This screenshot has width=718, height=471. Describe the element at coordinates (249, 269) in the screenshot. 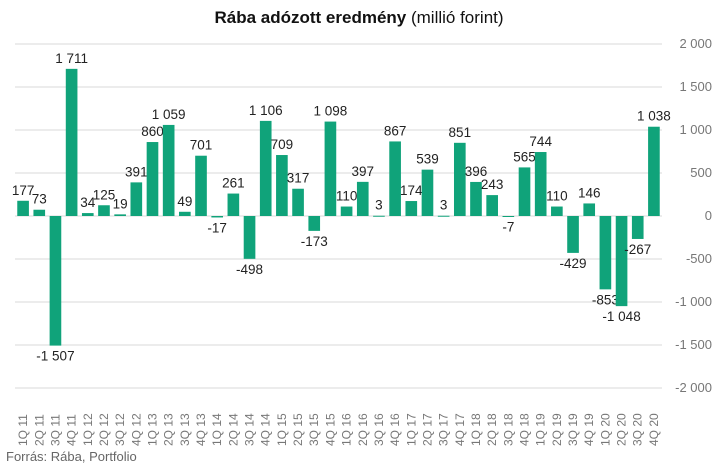

I see `data-label: -498` at that location.